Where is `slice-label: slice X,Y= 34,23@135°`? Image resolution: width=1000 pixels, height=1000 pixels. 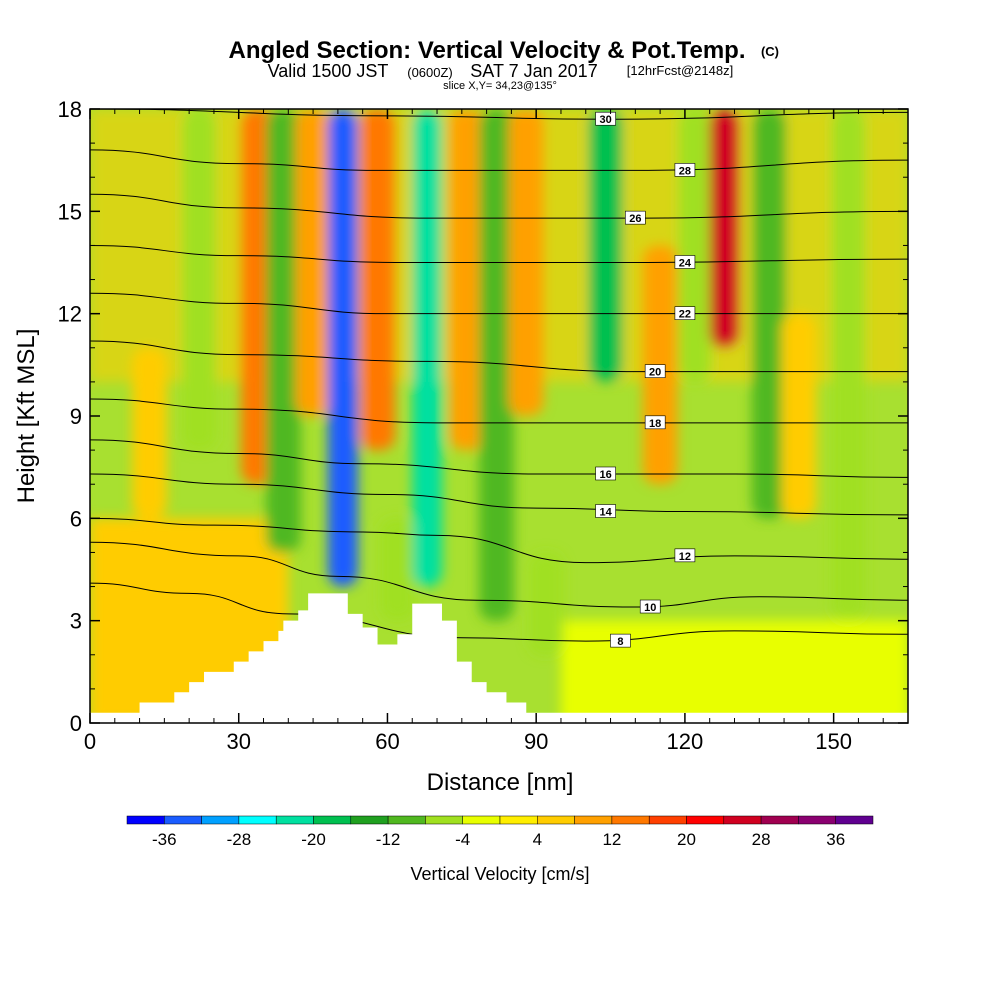
slice-label: slice X,Y= 34,23@135° is located at coordinates (500, 86).